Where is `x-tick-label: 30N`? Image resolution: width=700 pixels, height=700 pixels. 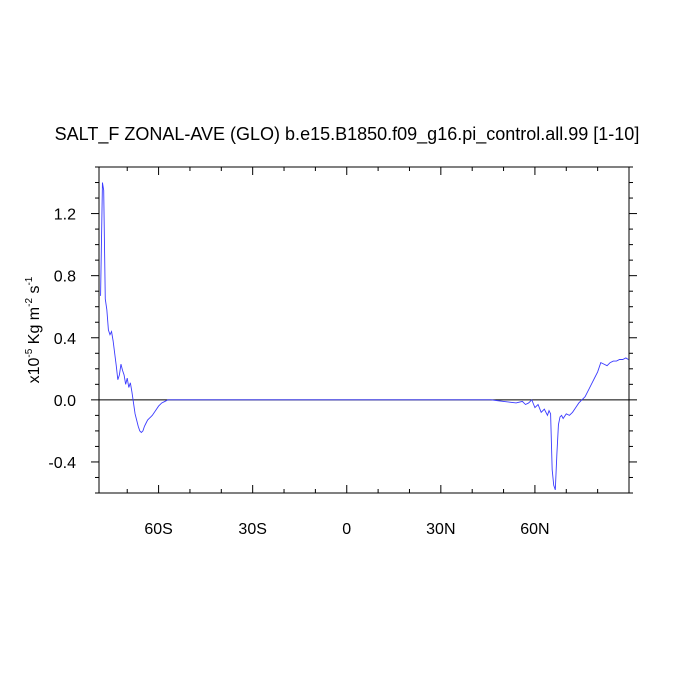 x-tick-label: 30N is located at coordinates (440, 529).